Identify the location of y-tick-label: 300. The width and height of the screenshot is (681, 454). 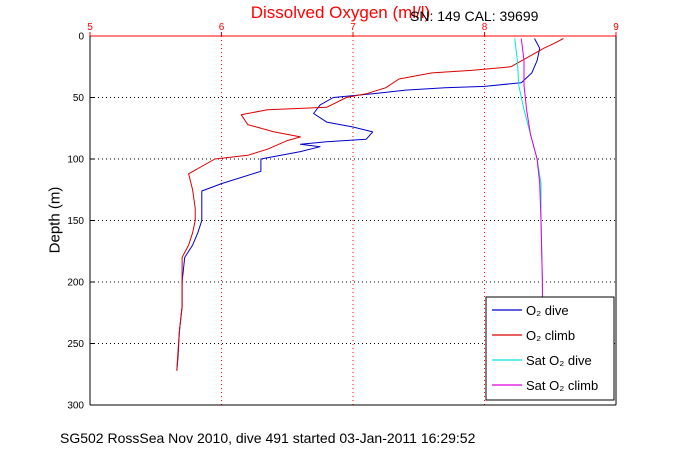
(75, 406).